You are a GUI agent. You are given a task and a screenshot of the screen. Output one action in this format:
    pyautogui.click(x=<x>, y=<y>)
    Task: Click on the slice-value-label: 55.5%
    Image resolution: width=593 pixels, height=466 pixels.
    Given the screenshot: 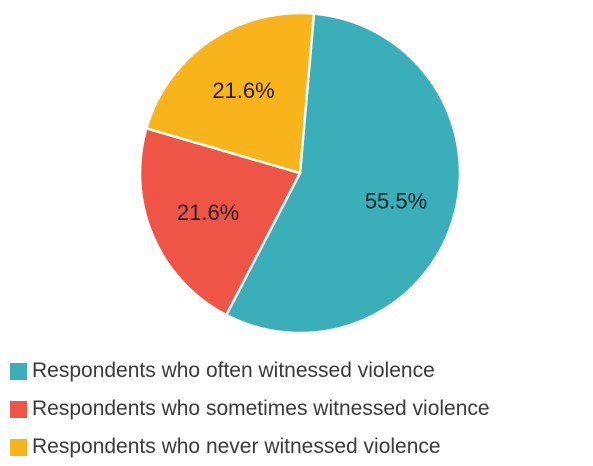 What is the action you would take?
    pyautogui.click(x=396, y=200)
    